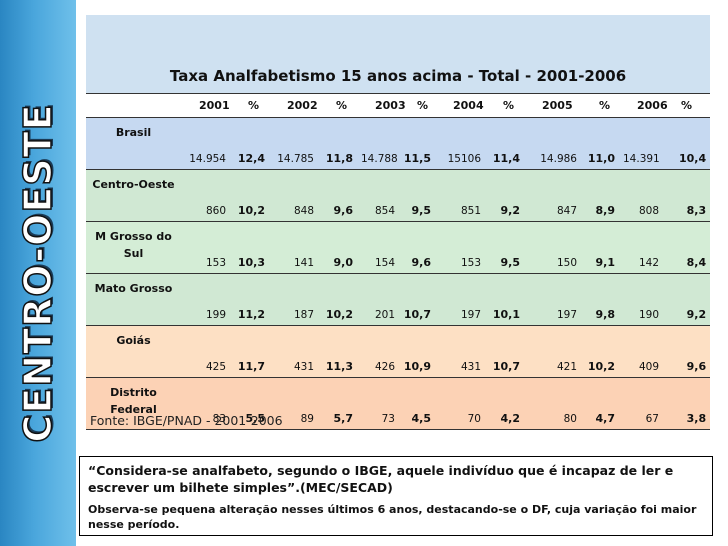 The width and height of the screenshot is (728, 546). What do you see at coordinates (293, 403) in the screenshot?
I see `cell-value: 89` at bounding box center [293, 403].